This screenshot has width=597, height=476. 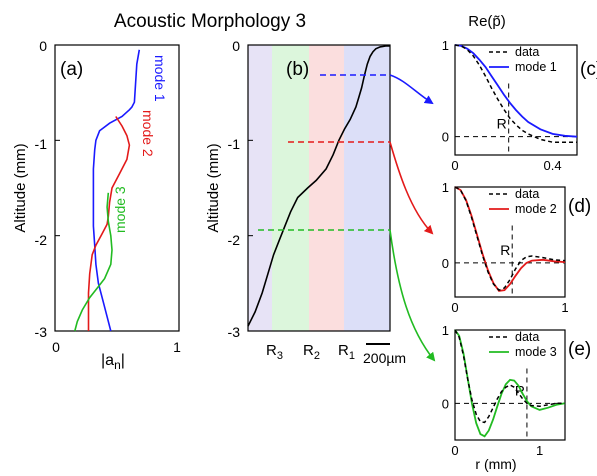 I want to click on legend-mode-label: mode 3, so click(x=536, y=352).